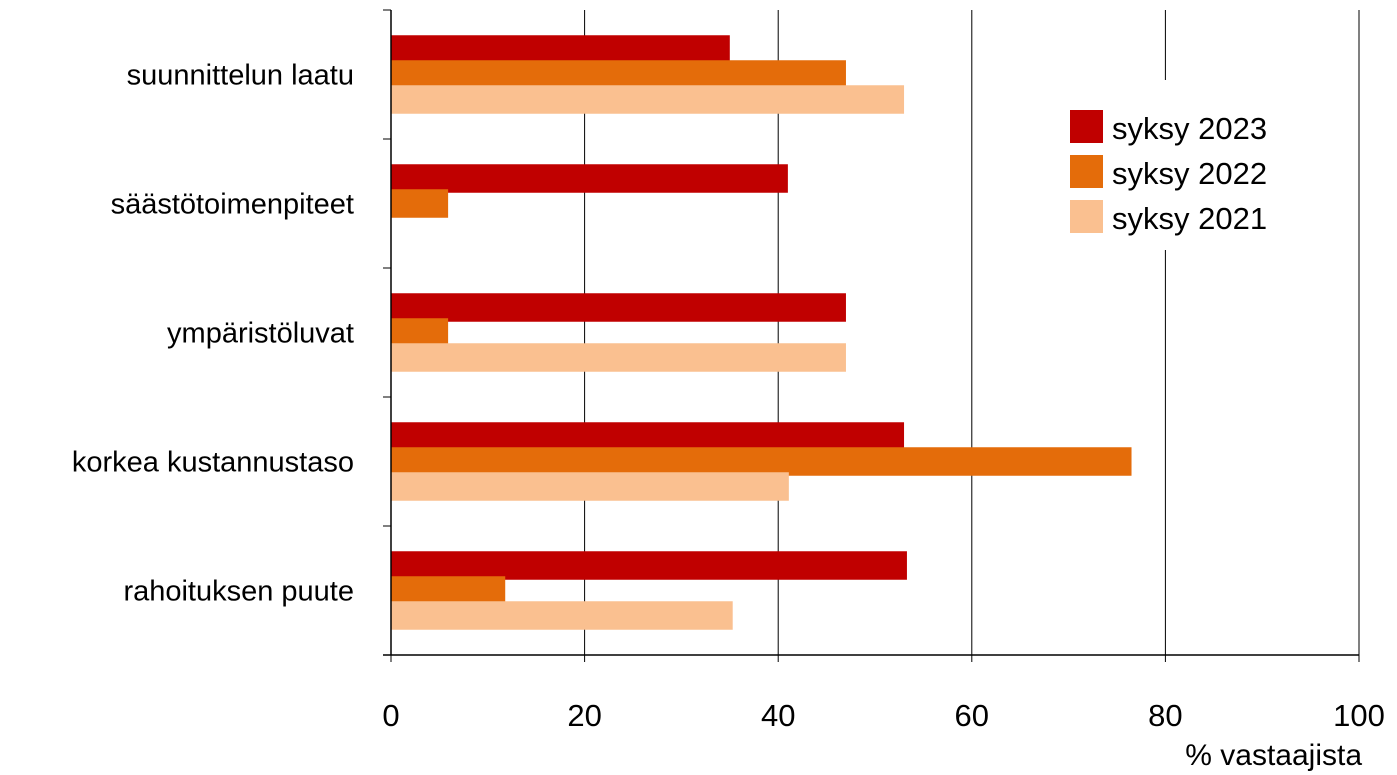 The height and width of the screenshot is (775, 1397). What do you see at coordinates (232, 205) in the screenshot?
I see `category-label: säästötoimenpiteet` at bounding box center [232, 205].